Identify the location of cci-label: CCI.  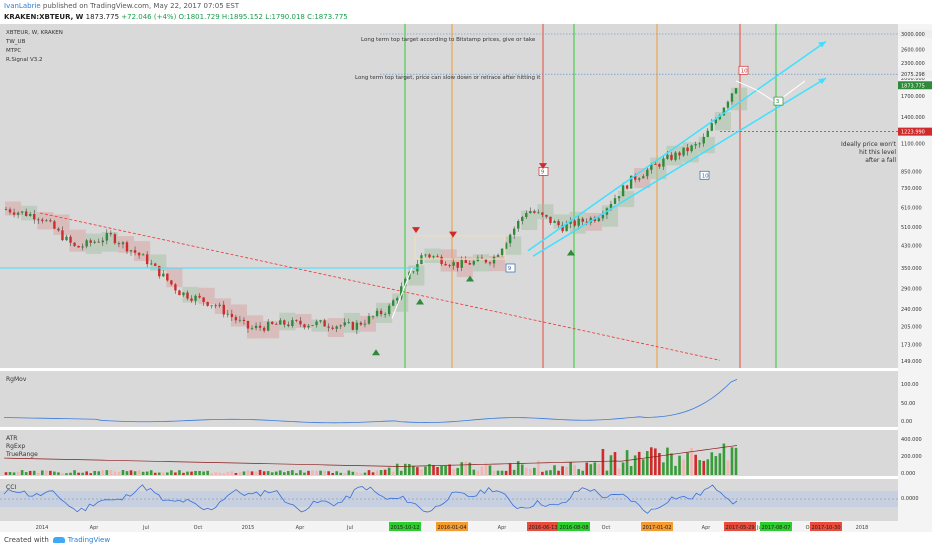
(11, 487).